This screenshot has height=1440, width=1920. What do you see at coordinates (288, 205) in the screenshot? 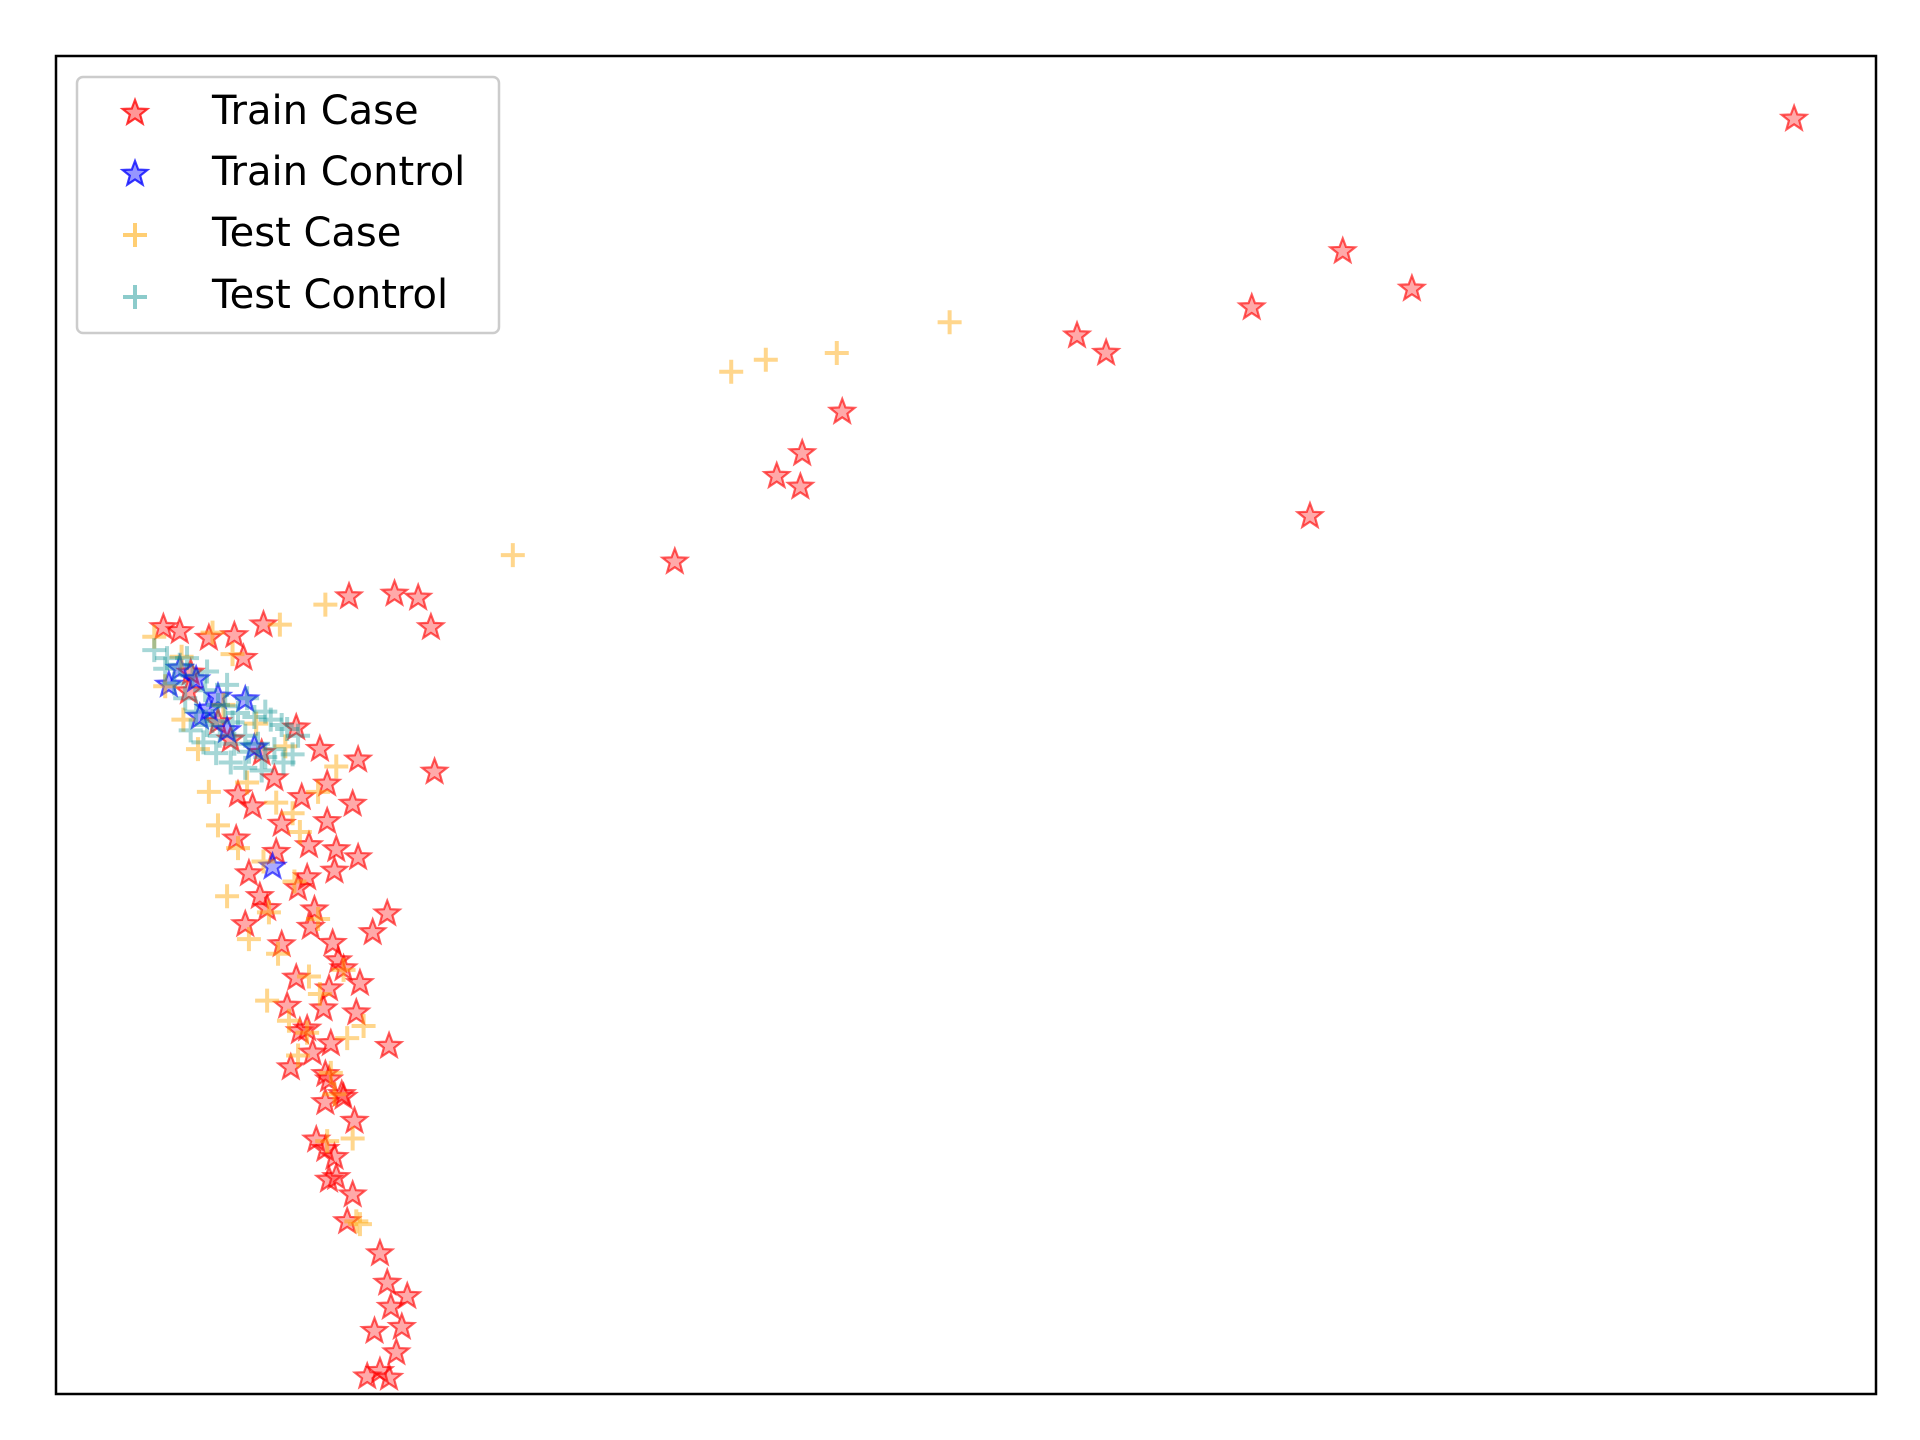
I see `legend-box` at bounding box center [288, 205].